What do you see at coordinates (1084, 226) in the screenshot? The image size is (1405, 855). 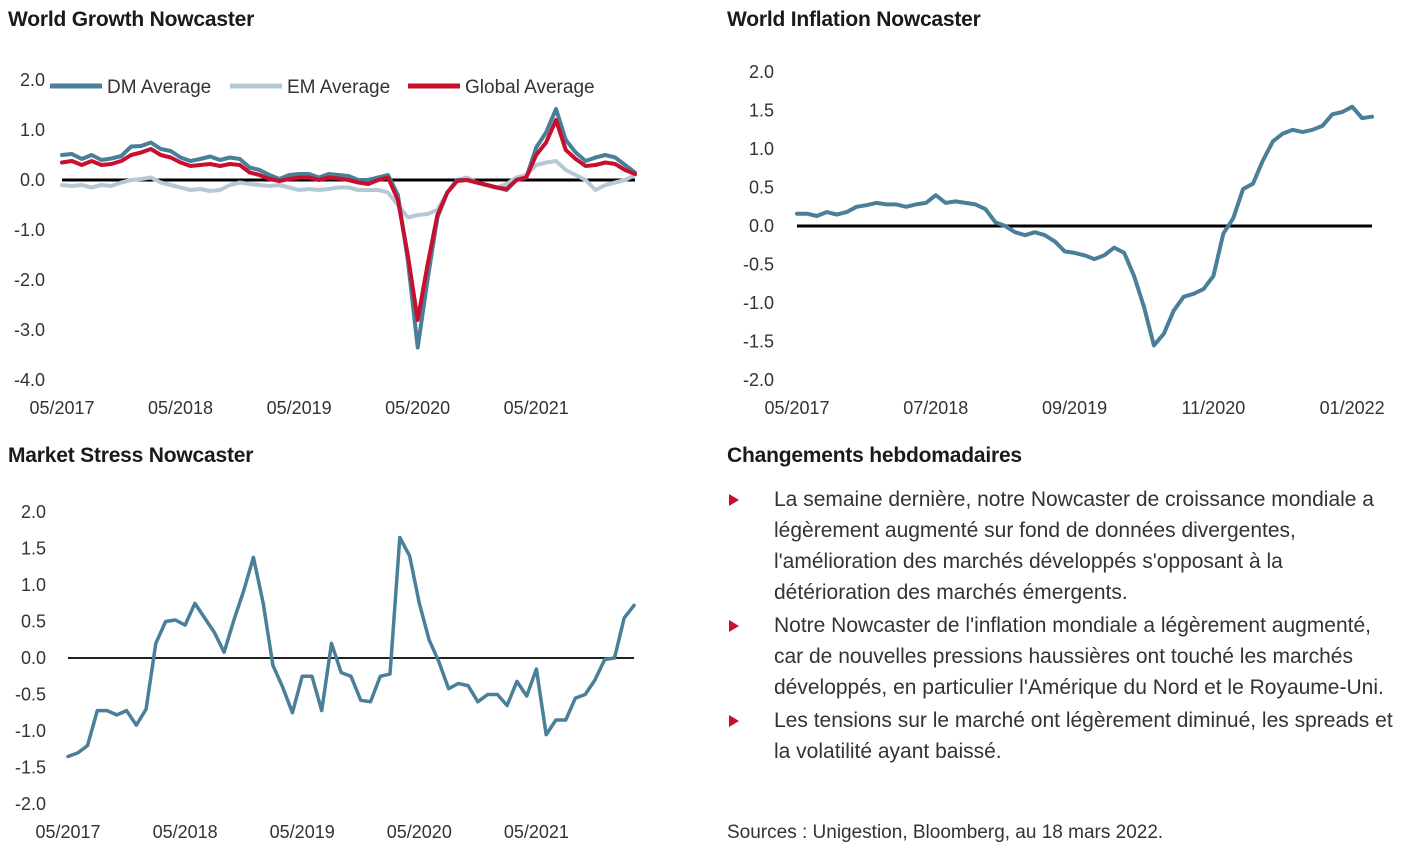 I see `inflation-series-line` at bounding box center [1084, 226].